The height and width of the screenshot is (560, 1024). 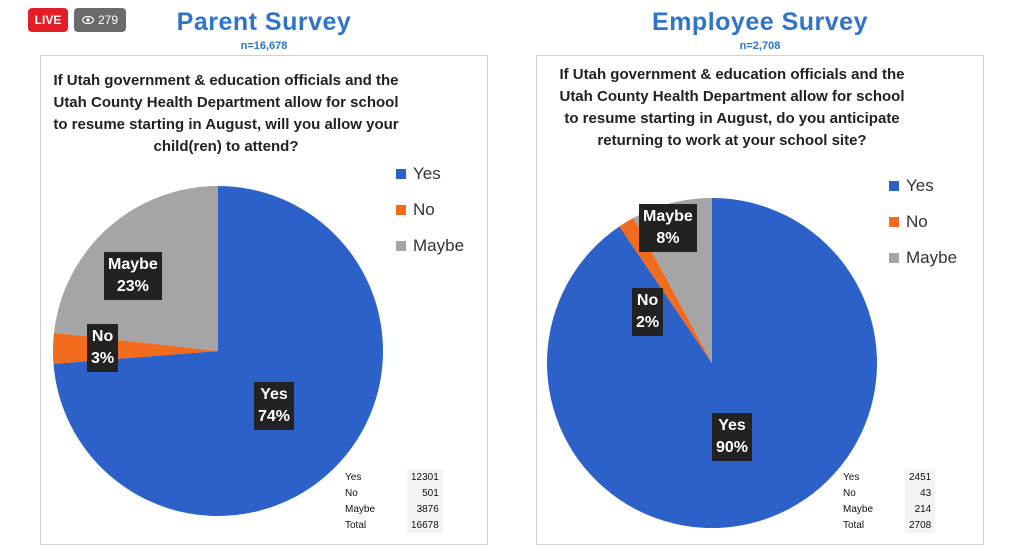 I want to click on table-cell: 3876, so click(x=425, y=509).